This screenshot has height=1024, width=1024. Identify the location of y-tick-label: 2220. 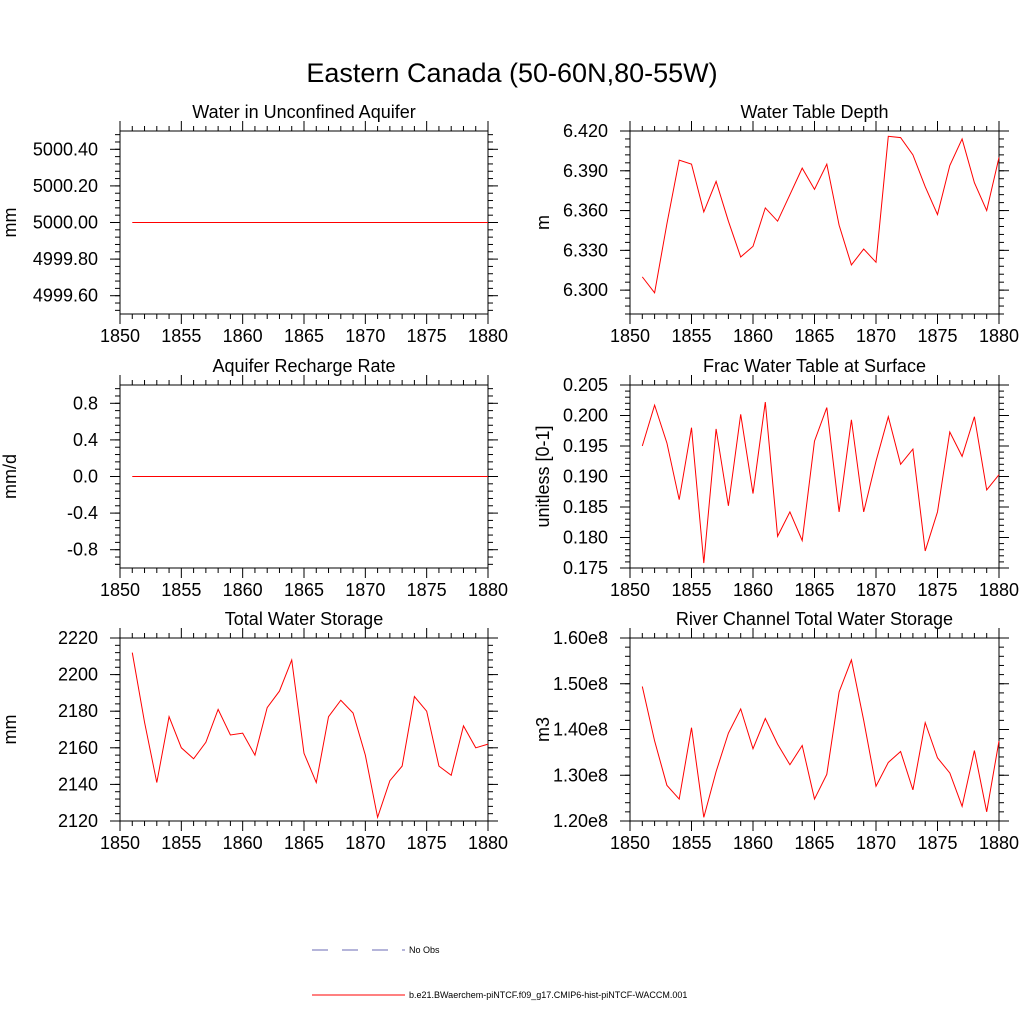
(78, 638).